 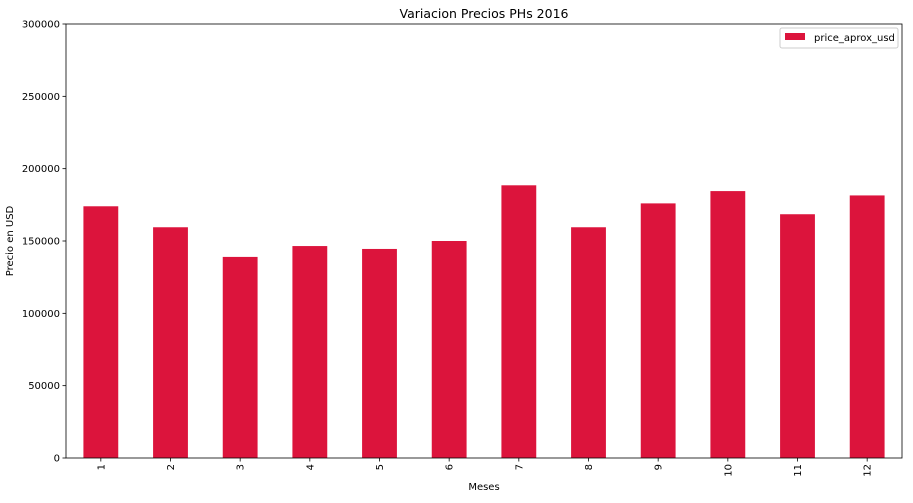 I want to click on legend-swatch, so click(x=795, y=36).